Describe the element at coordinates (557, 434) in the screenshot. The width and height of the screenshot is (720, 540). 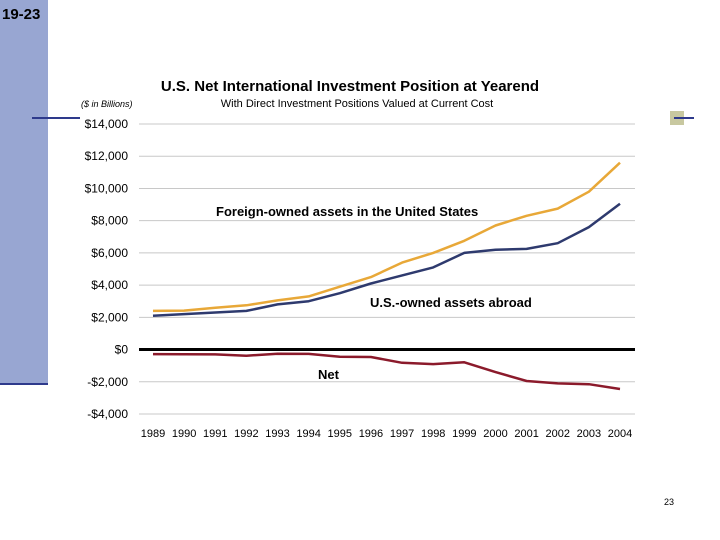
I see `x-tick-label: 2002` at that location.